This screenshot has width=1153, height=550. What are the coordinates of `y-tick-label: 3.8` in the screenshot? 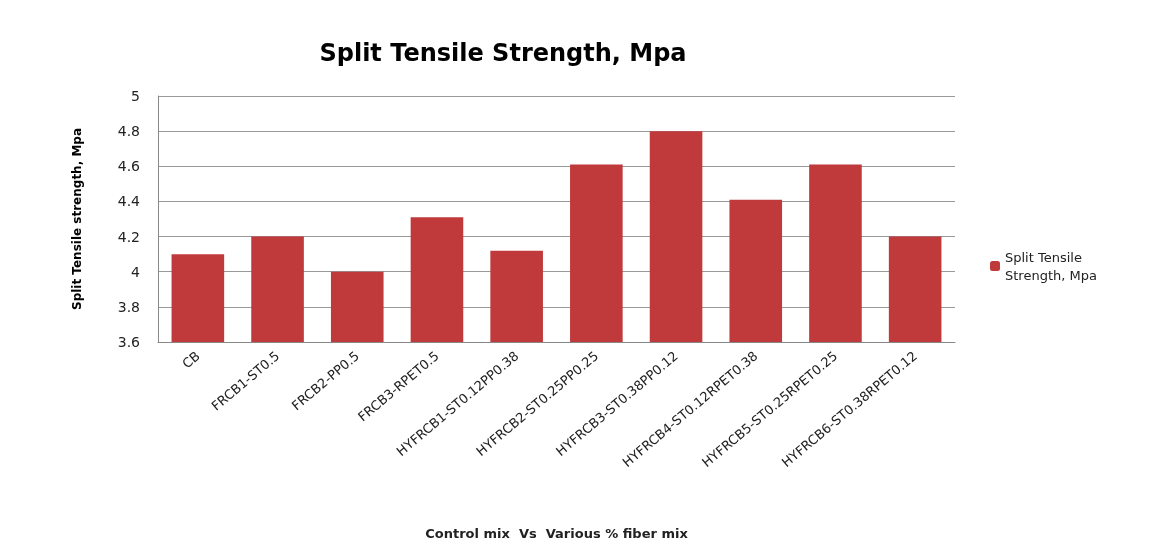 It's located at (128, 306).